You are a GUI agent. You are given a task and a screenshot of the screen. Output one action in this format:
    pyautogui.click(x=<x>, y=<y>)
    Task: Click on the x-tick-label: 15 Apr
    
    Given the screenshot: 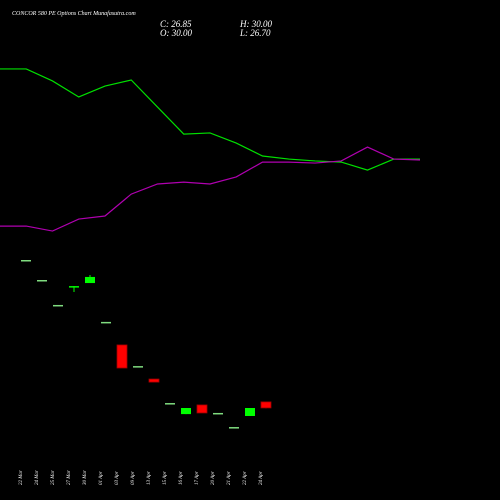 What is the action you would take?
    pyautogui.click(x=165, y=478)
    